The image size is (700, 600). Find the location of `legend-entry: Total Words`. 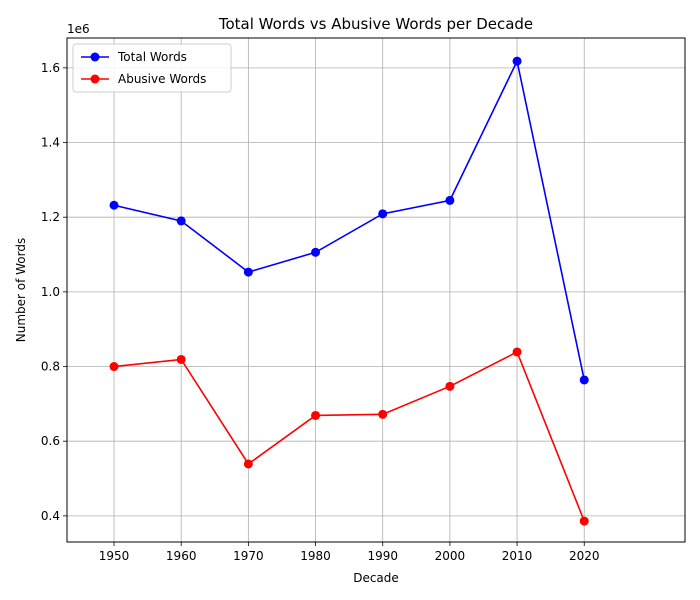

legend-entry: Total Words is located at coordinates (134, 57).